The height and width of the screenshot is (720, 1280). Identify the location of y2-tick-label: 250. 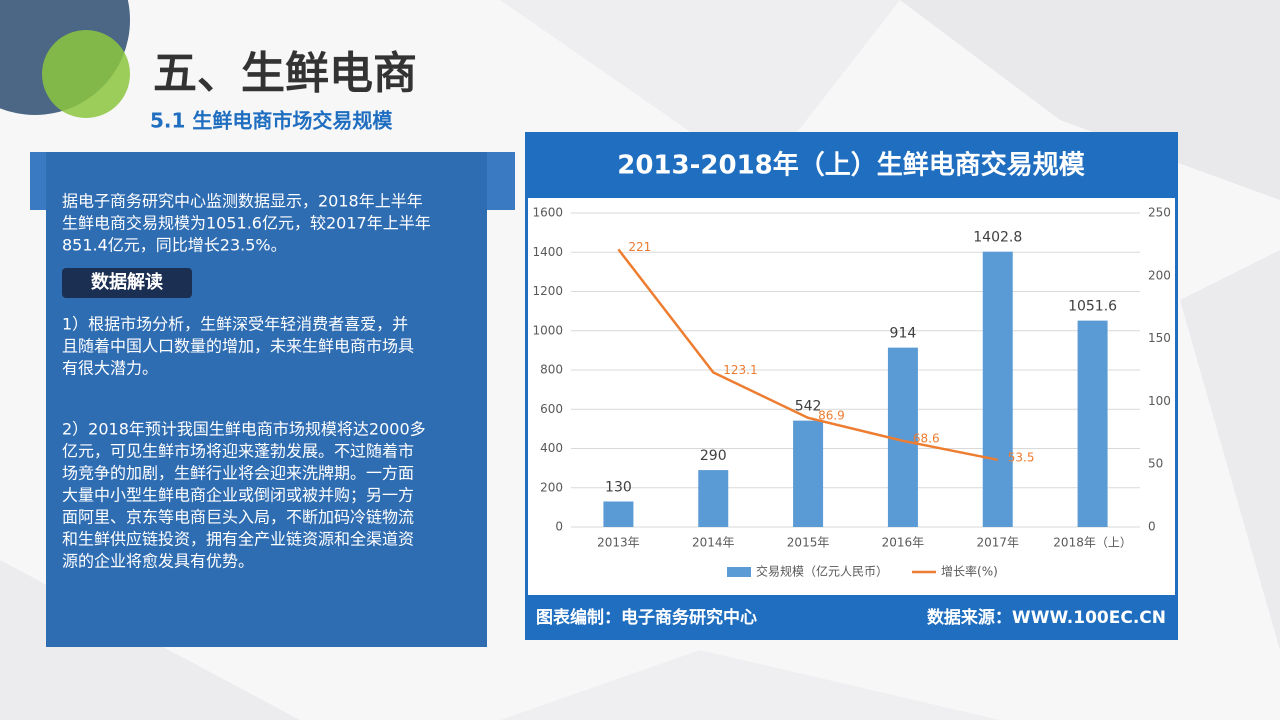
(1159, 213).